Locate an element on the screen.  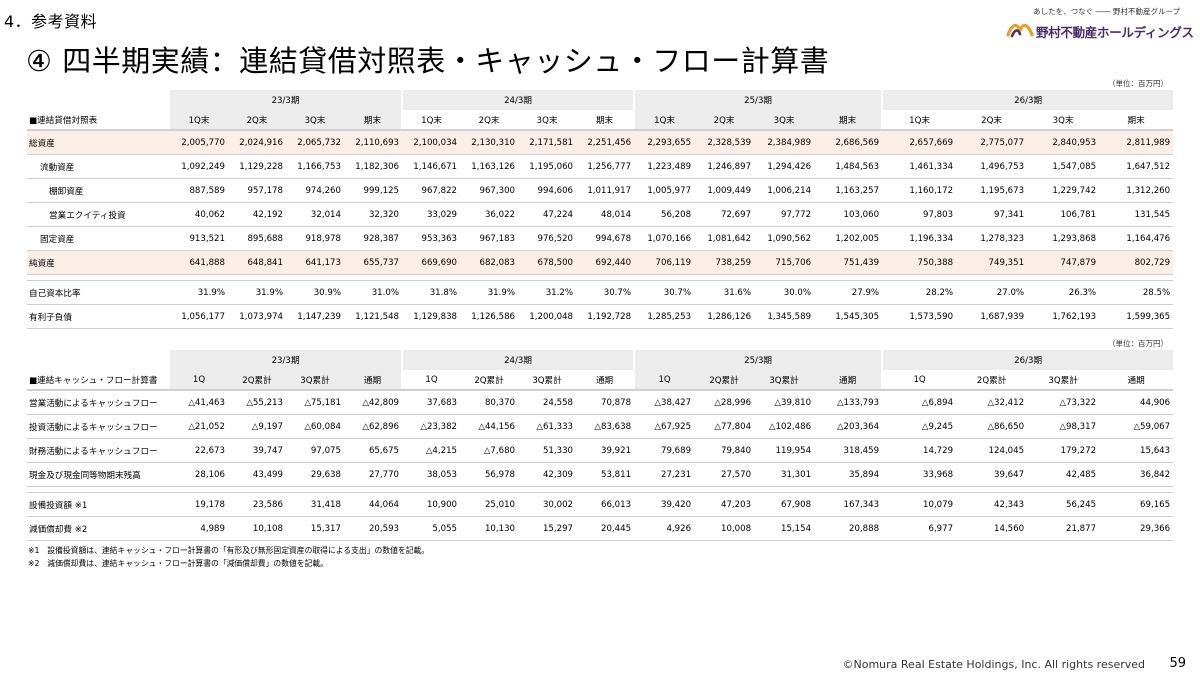
table-cell: 53,811 is located at coordinates (605, 474).